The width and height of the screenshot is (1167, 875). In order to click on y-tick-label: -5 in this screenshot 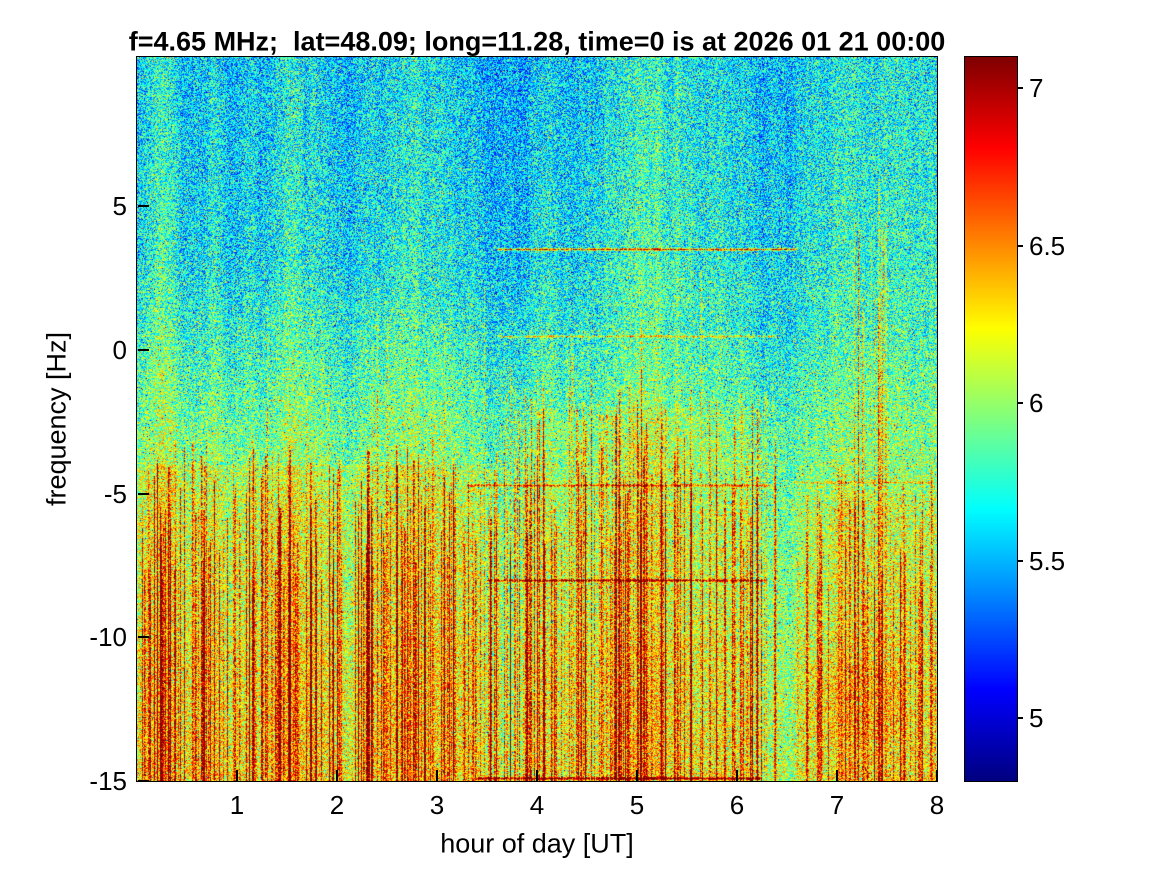, I will do `click(115, 493)`.